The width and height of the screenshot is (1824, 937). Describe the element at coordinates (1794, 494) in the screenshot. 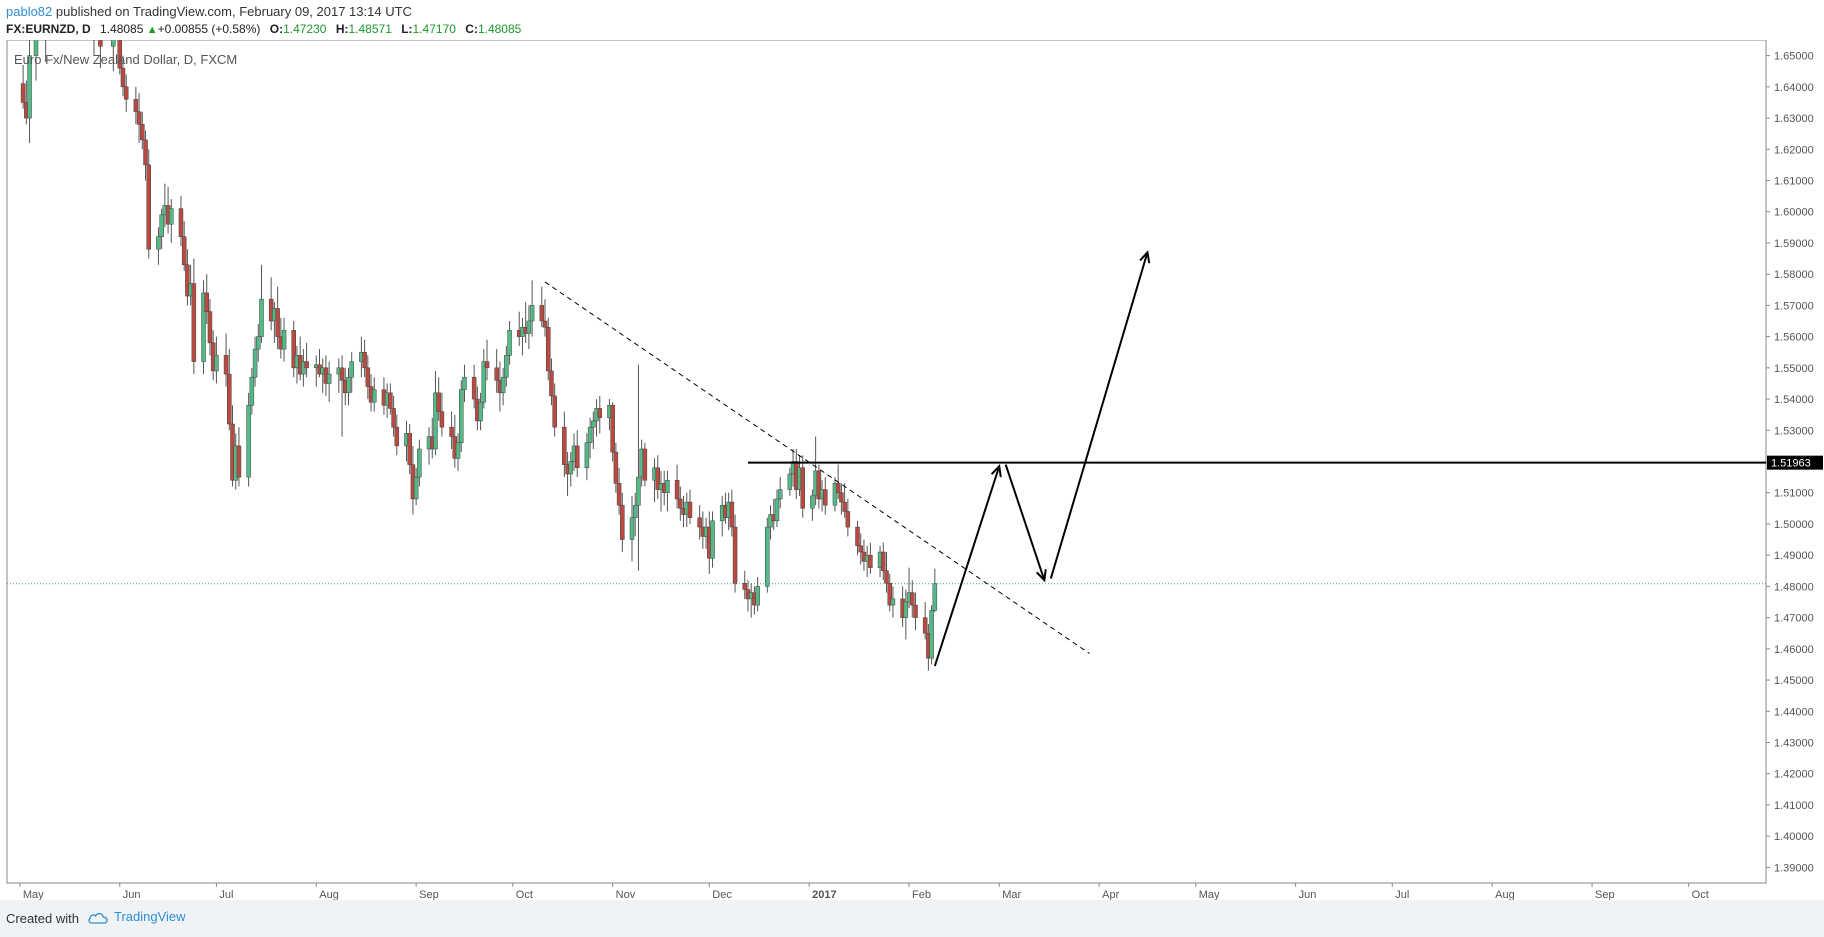

I see `y-tick-label: 1.51000` at that location.